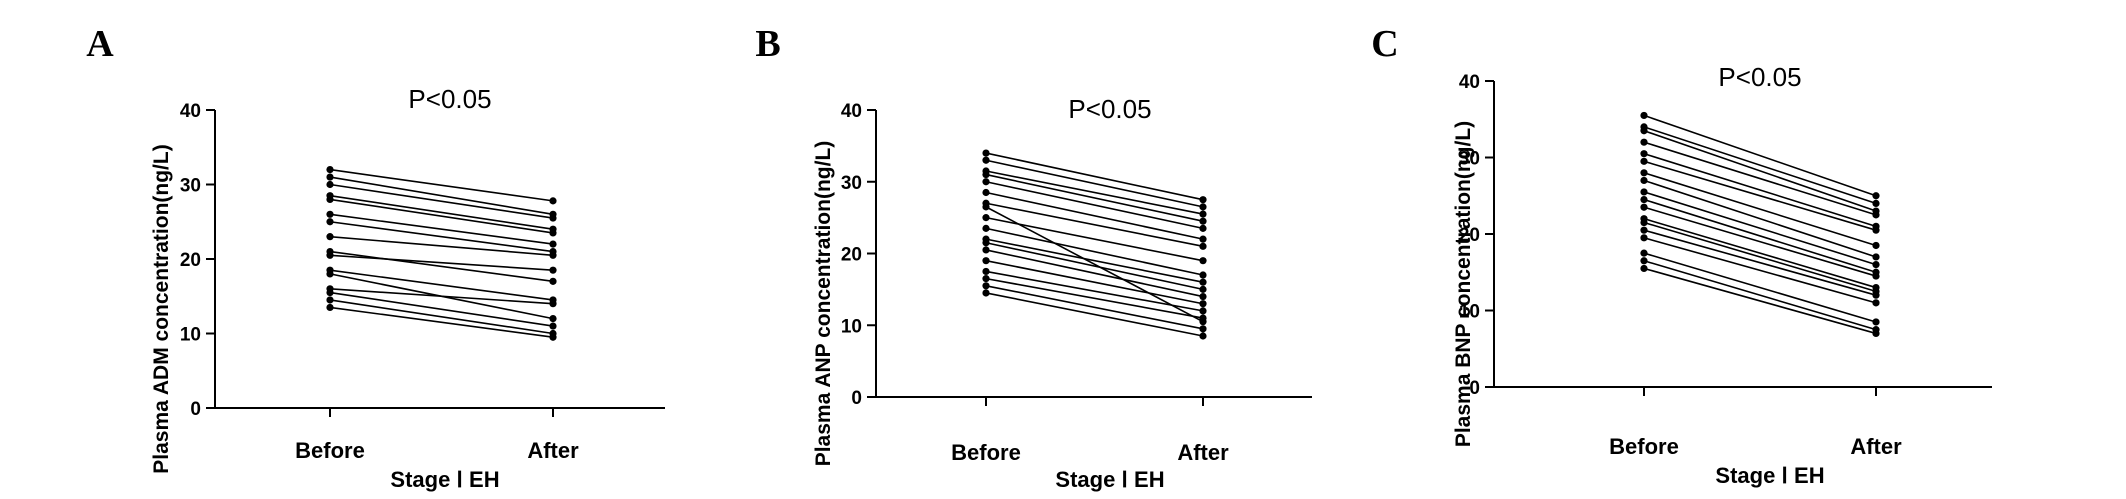 The height and width of the screenshot is (499, 2126). What do you see at coordinates (1384, 44) in the screenshot?
I see `panel-letter: C` at bounding box center [1384, 44].